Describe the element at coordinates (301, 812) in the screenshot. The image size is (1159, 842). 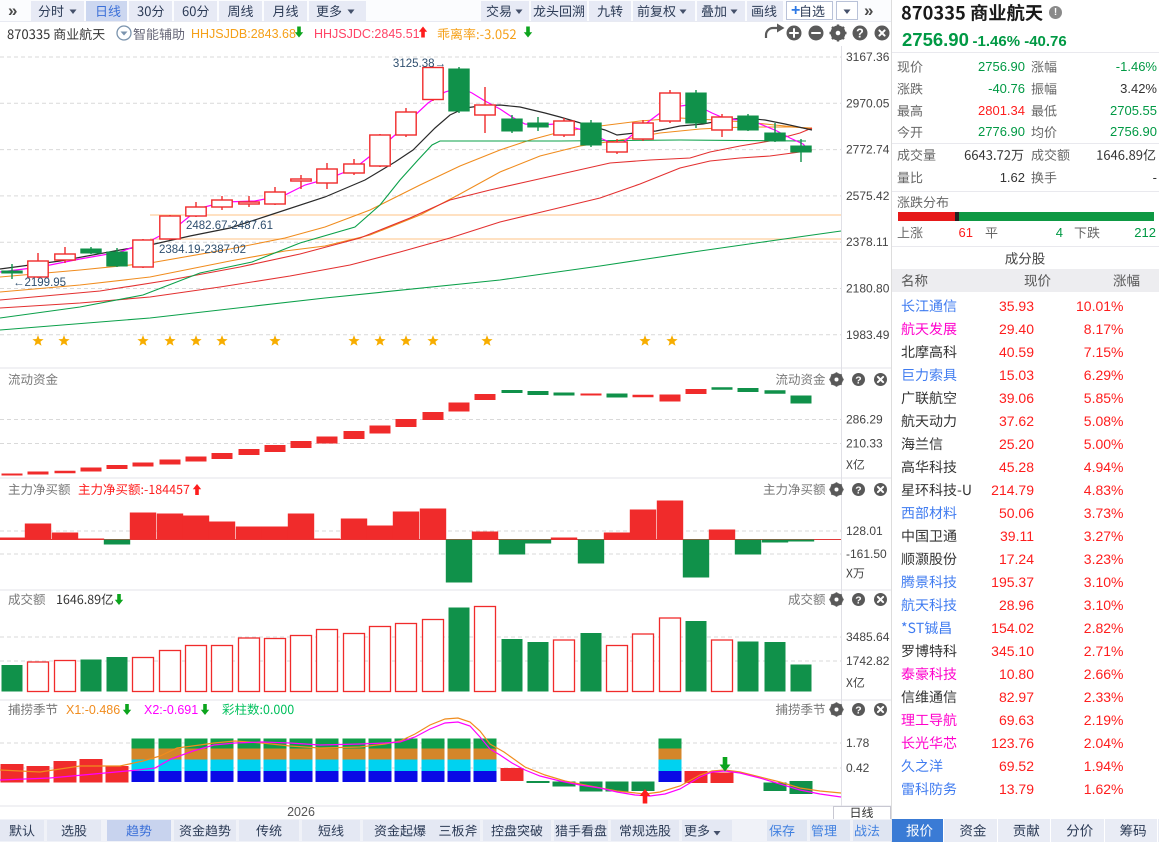
I see `svg-text: 2026` at that location.